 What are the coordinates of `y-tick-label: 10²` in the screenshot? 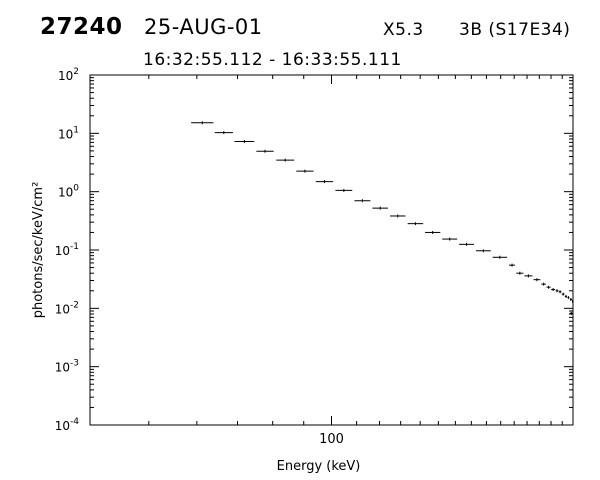 It's located at (68, 75).